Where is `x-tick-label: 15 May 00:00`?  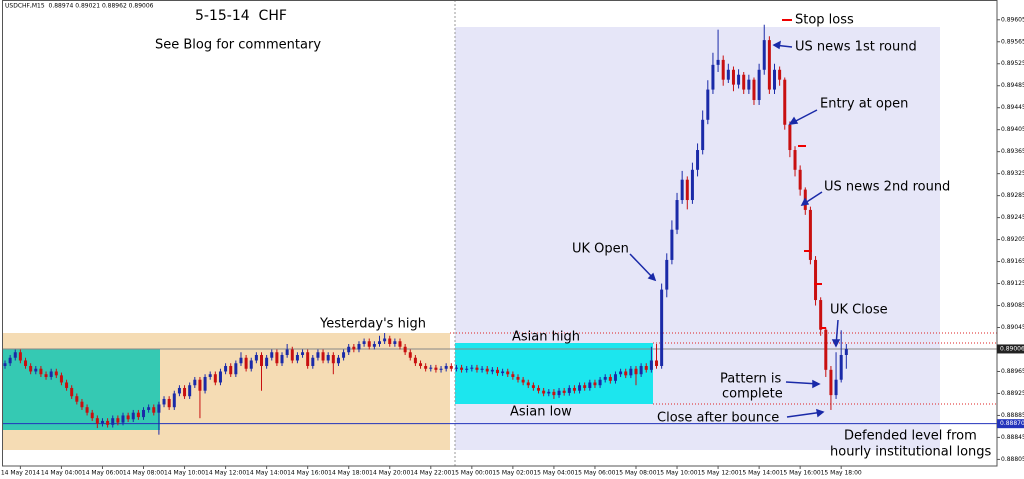 x-tick-label: 15 May 00:00 is located at coordinates (471, 473).